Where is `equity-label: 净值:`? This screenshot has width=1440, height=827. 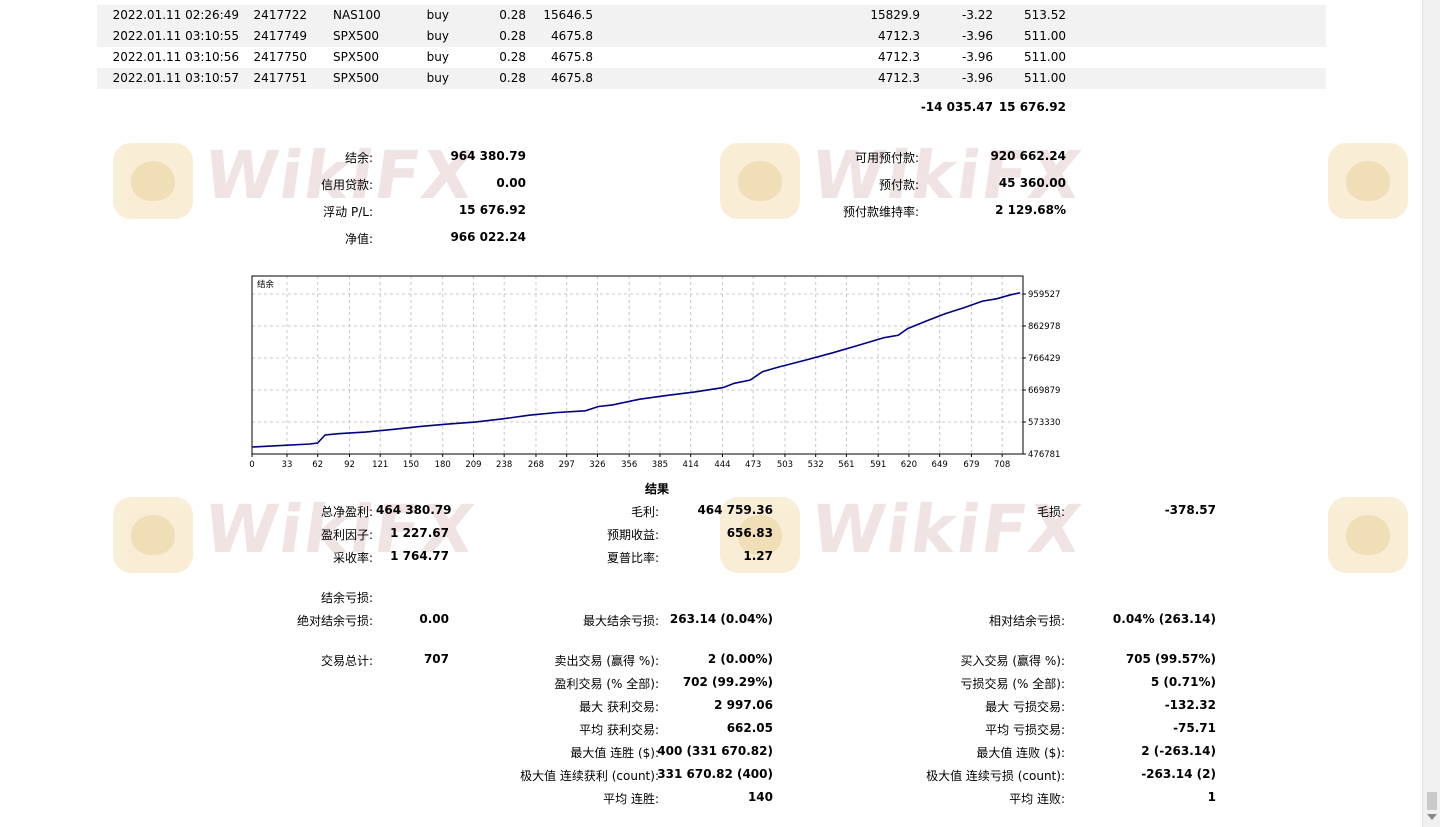 equity-label: 净值: is located at coordinates (358, 239).